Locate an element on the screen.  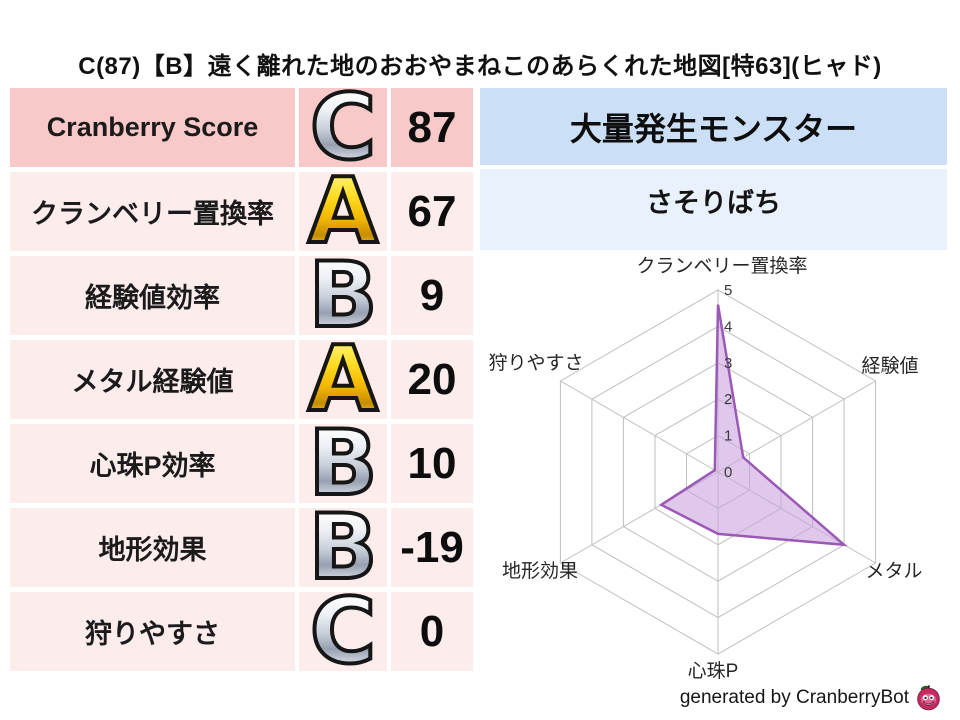
stat-row: 心珠P効率 B 10 is located at coordinates (241, 463).